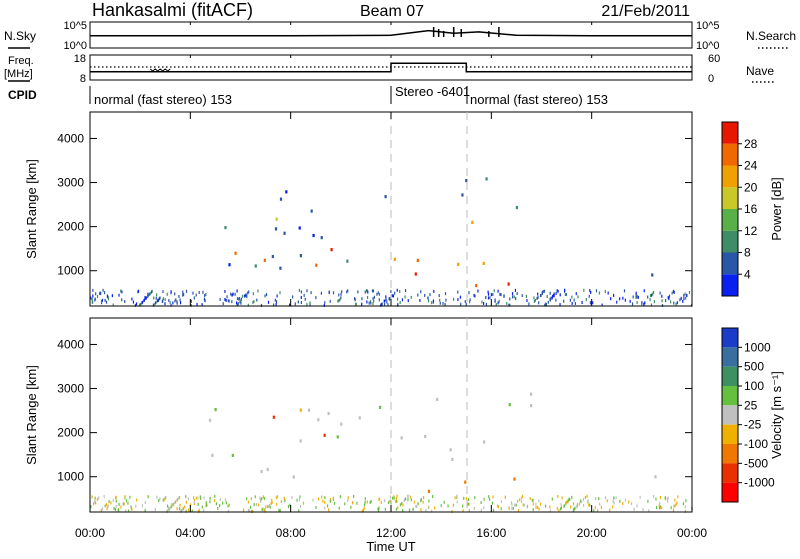 The height and width of the screenshot is (559, 800). Describe the element at coordinates (754, 386) in the screenshot. I see `velocity-colorbar-tick-label: 100` at that location.